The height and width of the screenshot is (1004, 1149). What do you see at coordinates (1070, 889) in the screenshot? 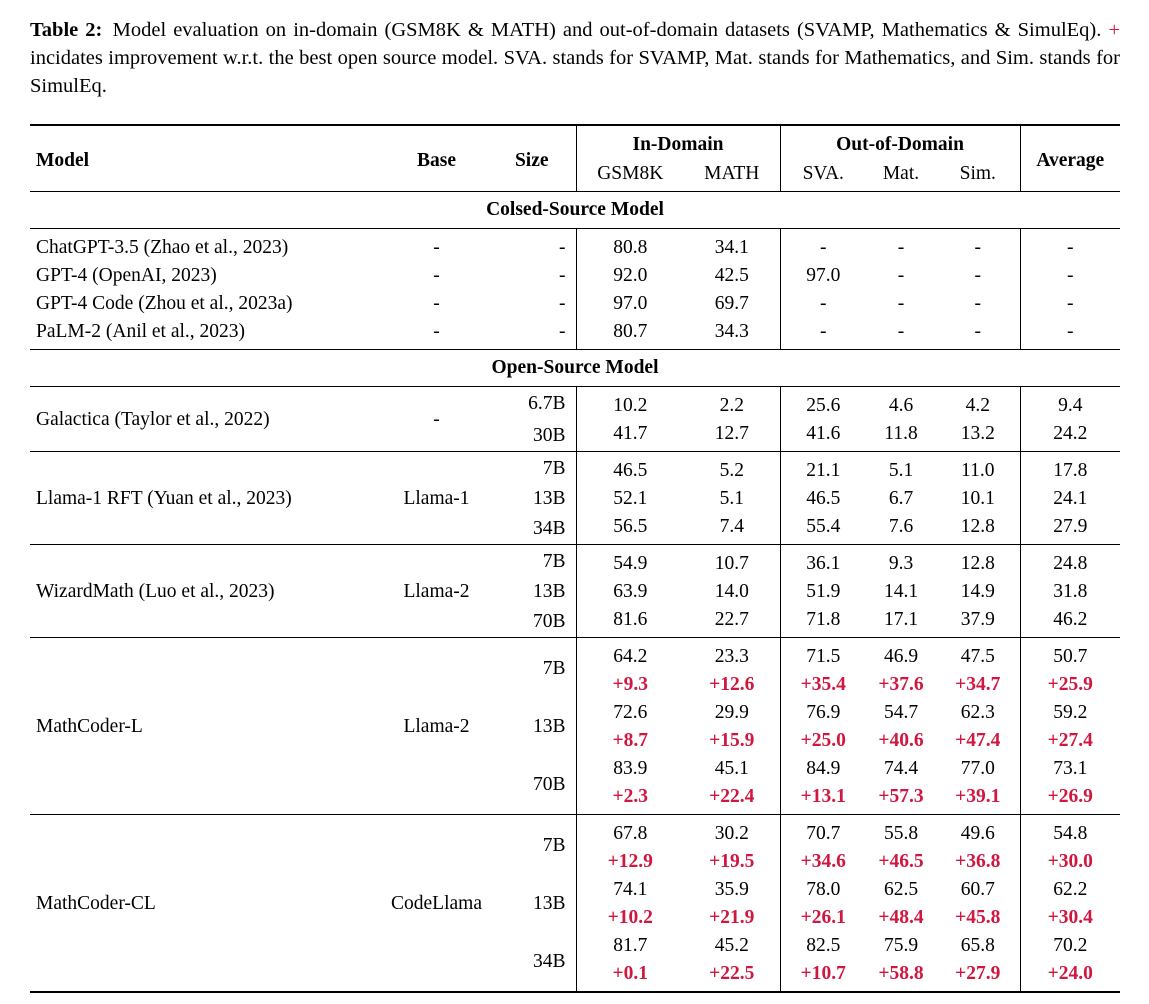
I see `value-cell: 62.2` at bounding box center [1070, 889].